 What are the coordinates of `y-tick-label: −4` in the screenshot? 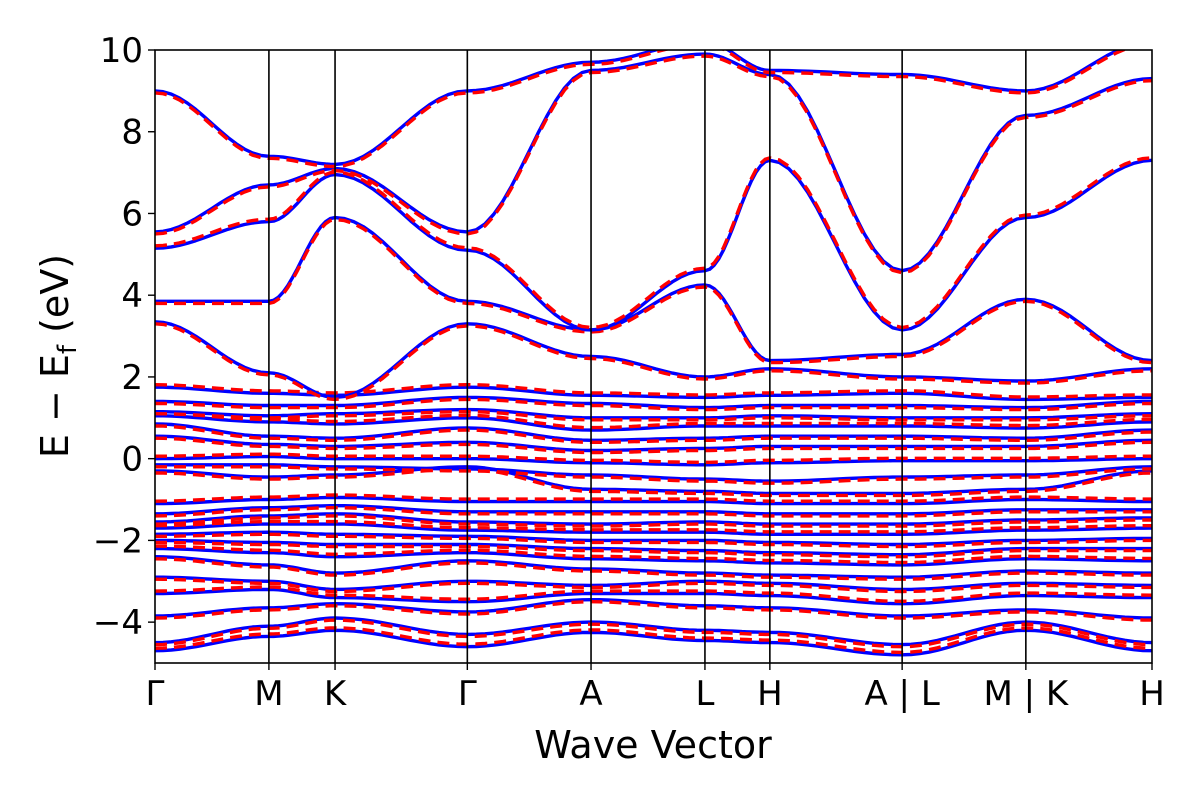 It's located at (118, 623).